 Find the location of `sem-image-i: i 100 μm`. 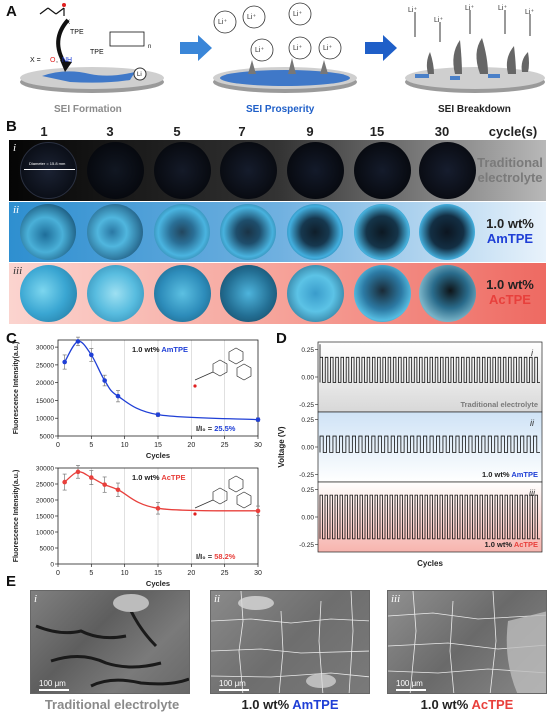

sem-image-i: i 100 μm is located at coordinates (110, 642).